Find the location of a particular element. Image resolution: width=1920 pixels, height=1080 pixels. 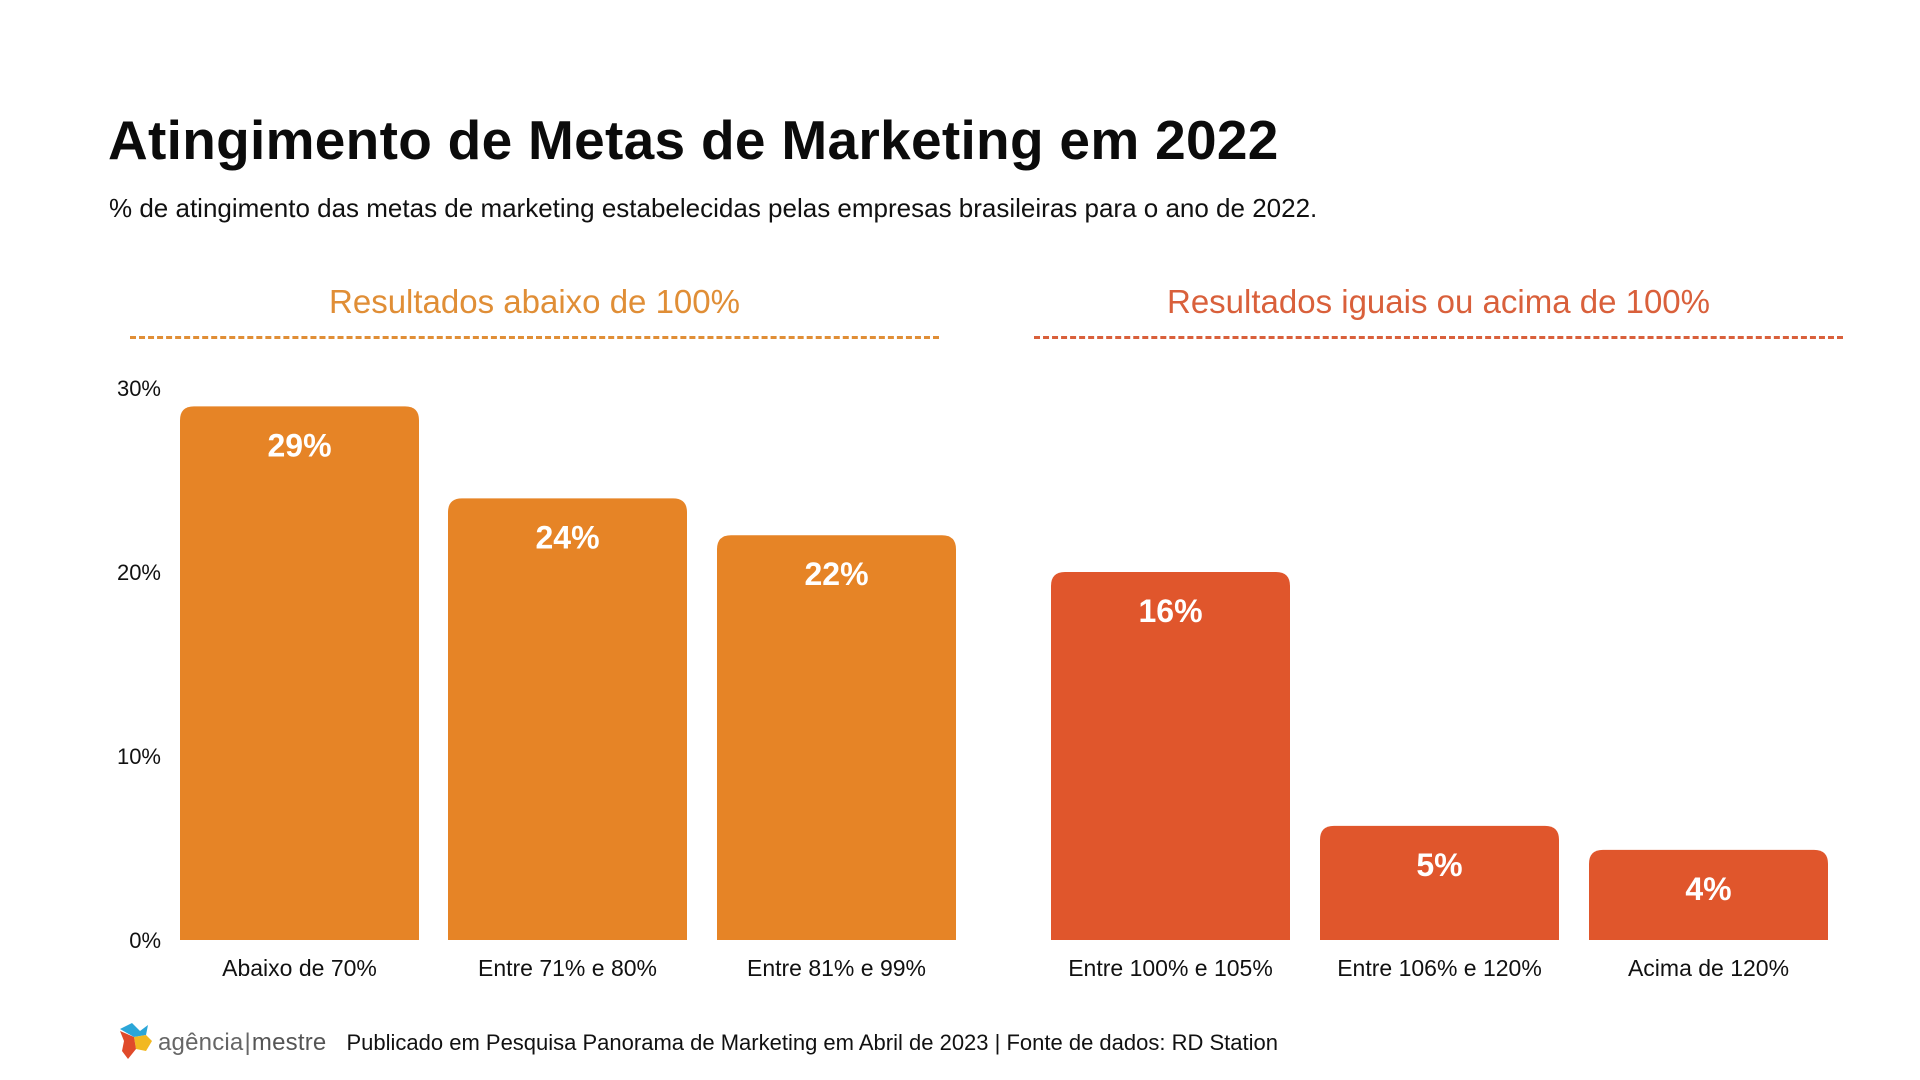

logo-text-agencia: agência is located at coordinates (201, 1042).